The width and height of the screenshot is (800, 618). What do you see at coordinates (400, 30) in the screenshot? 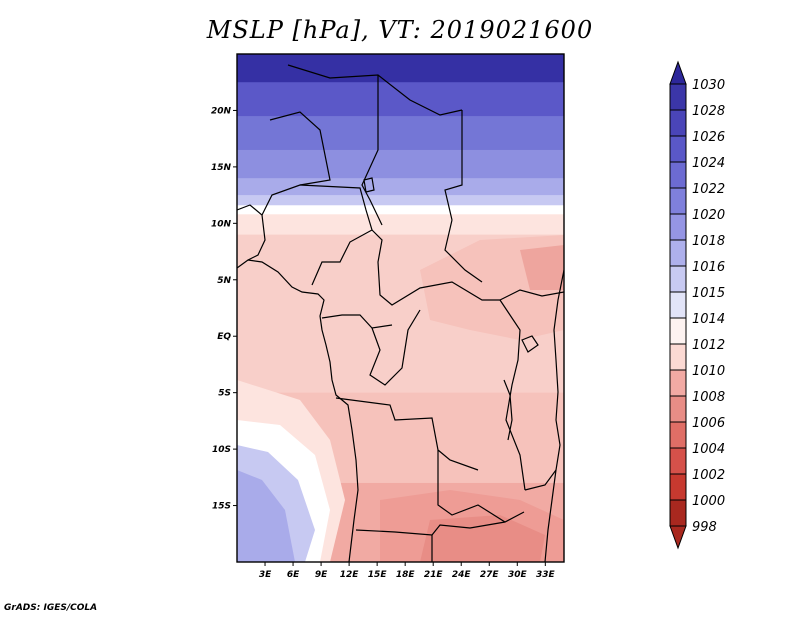
I see `chart-title: MSLP [hPa], VT: 2019021600` at bounding box center [400, 30].